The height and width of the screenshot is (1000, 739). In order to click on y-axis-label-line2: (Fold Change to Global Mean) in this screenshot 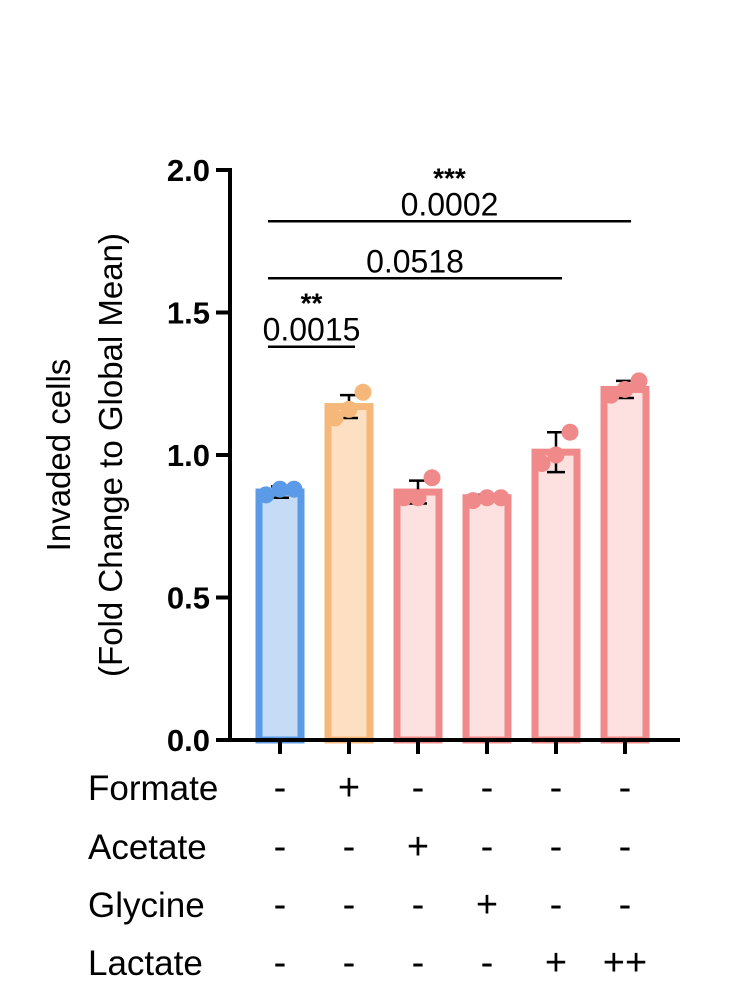, I will do `click(110, 455)`.